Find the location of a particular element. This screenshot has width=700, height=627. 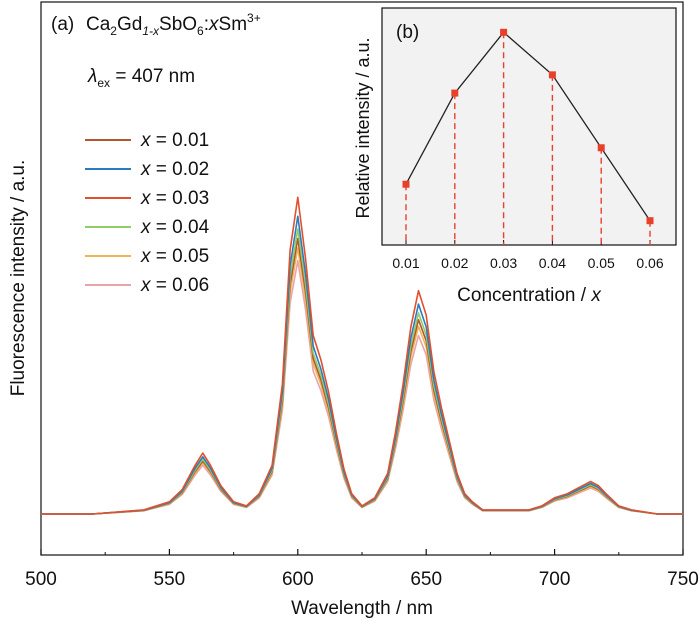

x-tick-label: 500 is located at coordinates (41, 579).